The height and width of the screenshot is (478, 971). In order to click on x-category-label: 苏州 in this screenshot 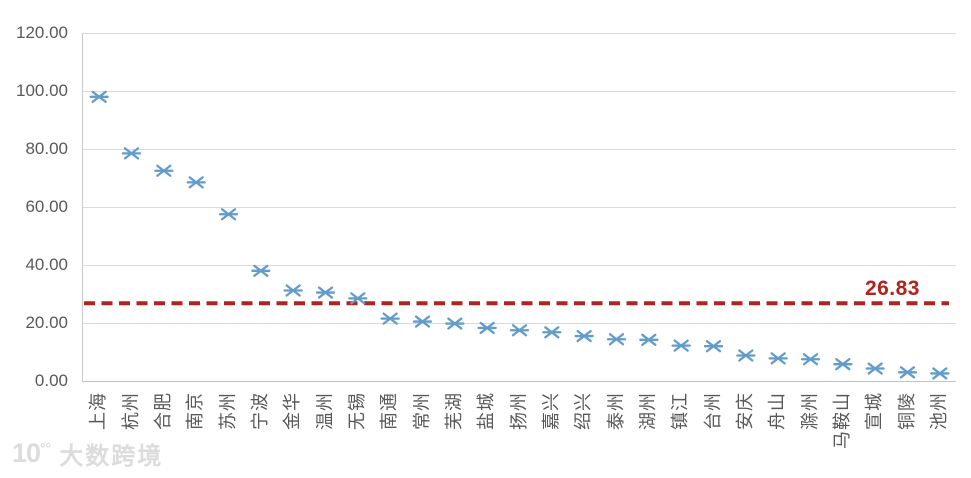, I will do `click(227, 411)`.